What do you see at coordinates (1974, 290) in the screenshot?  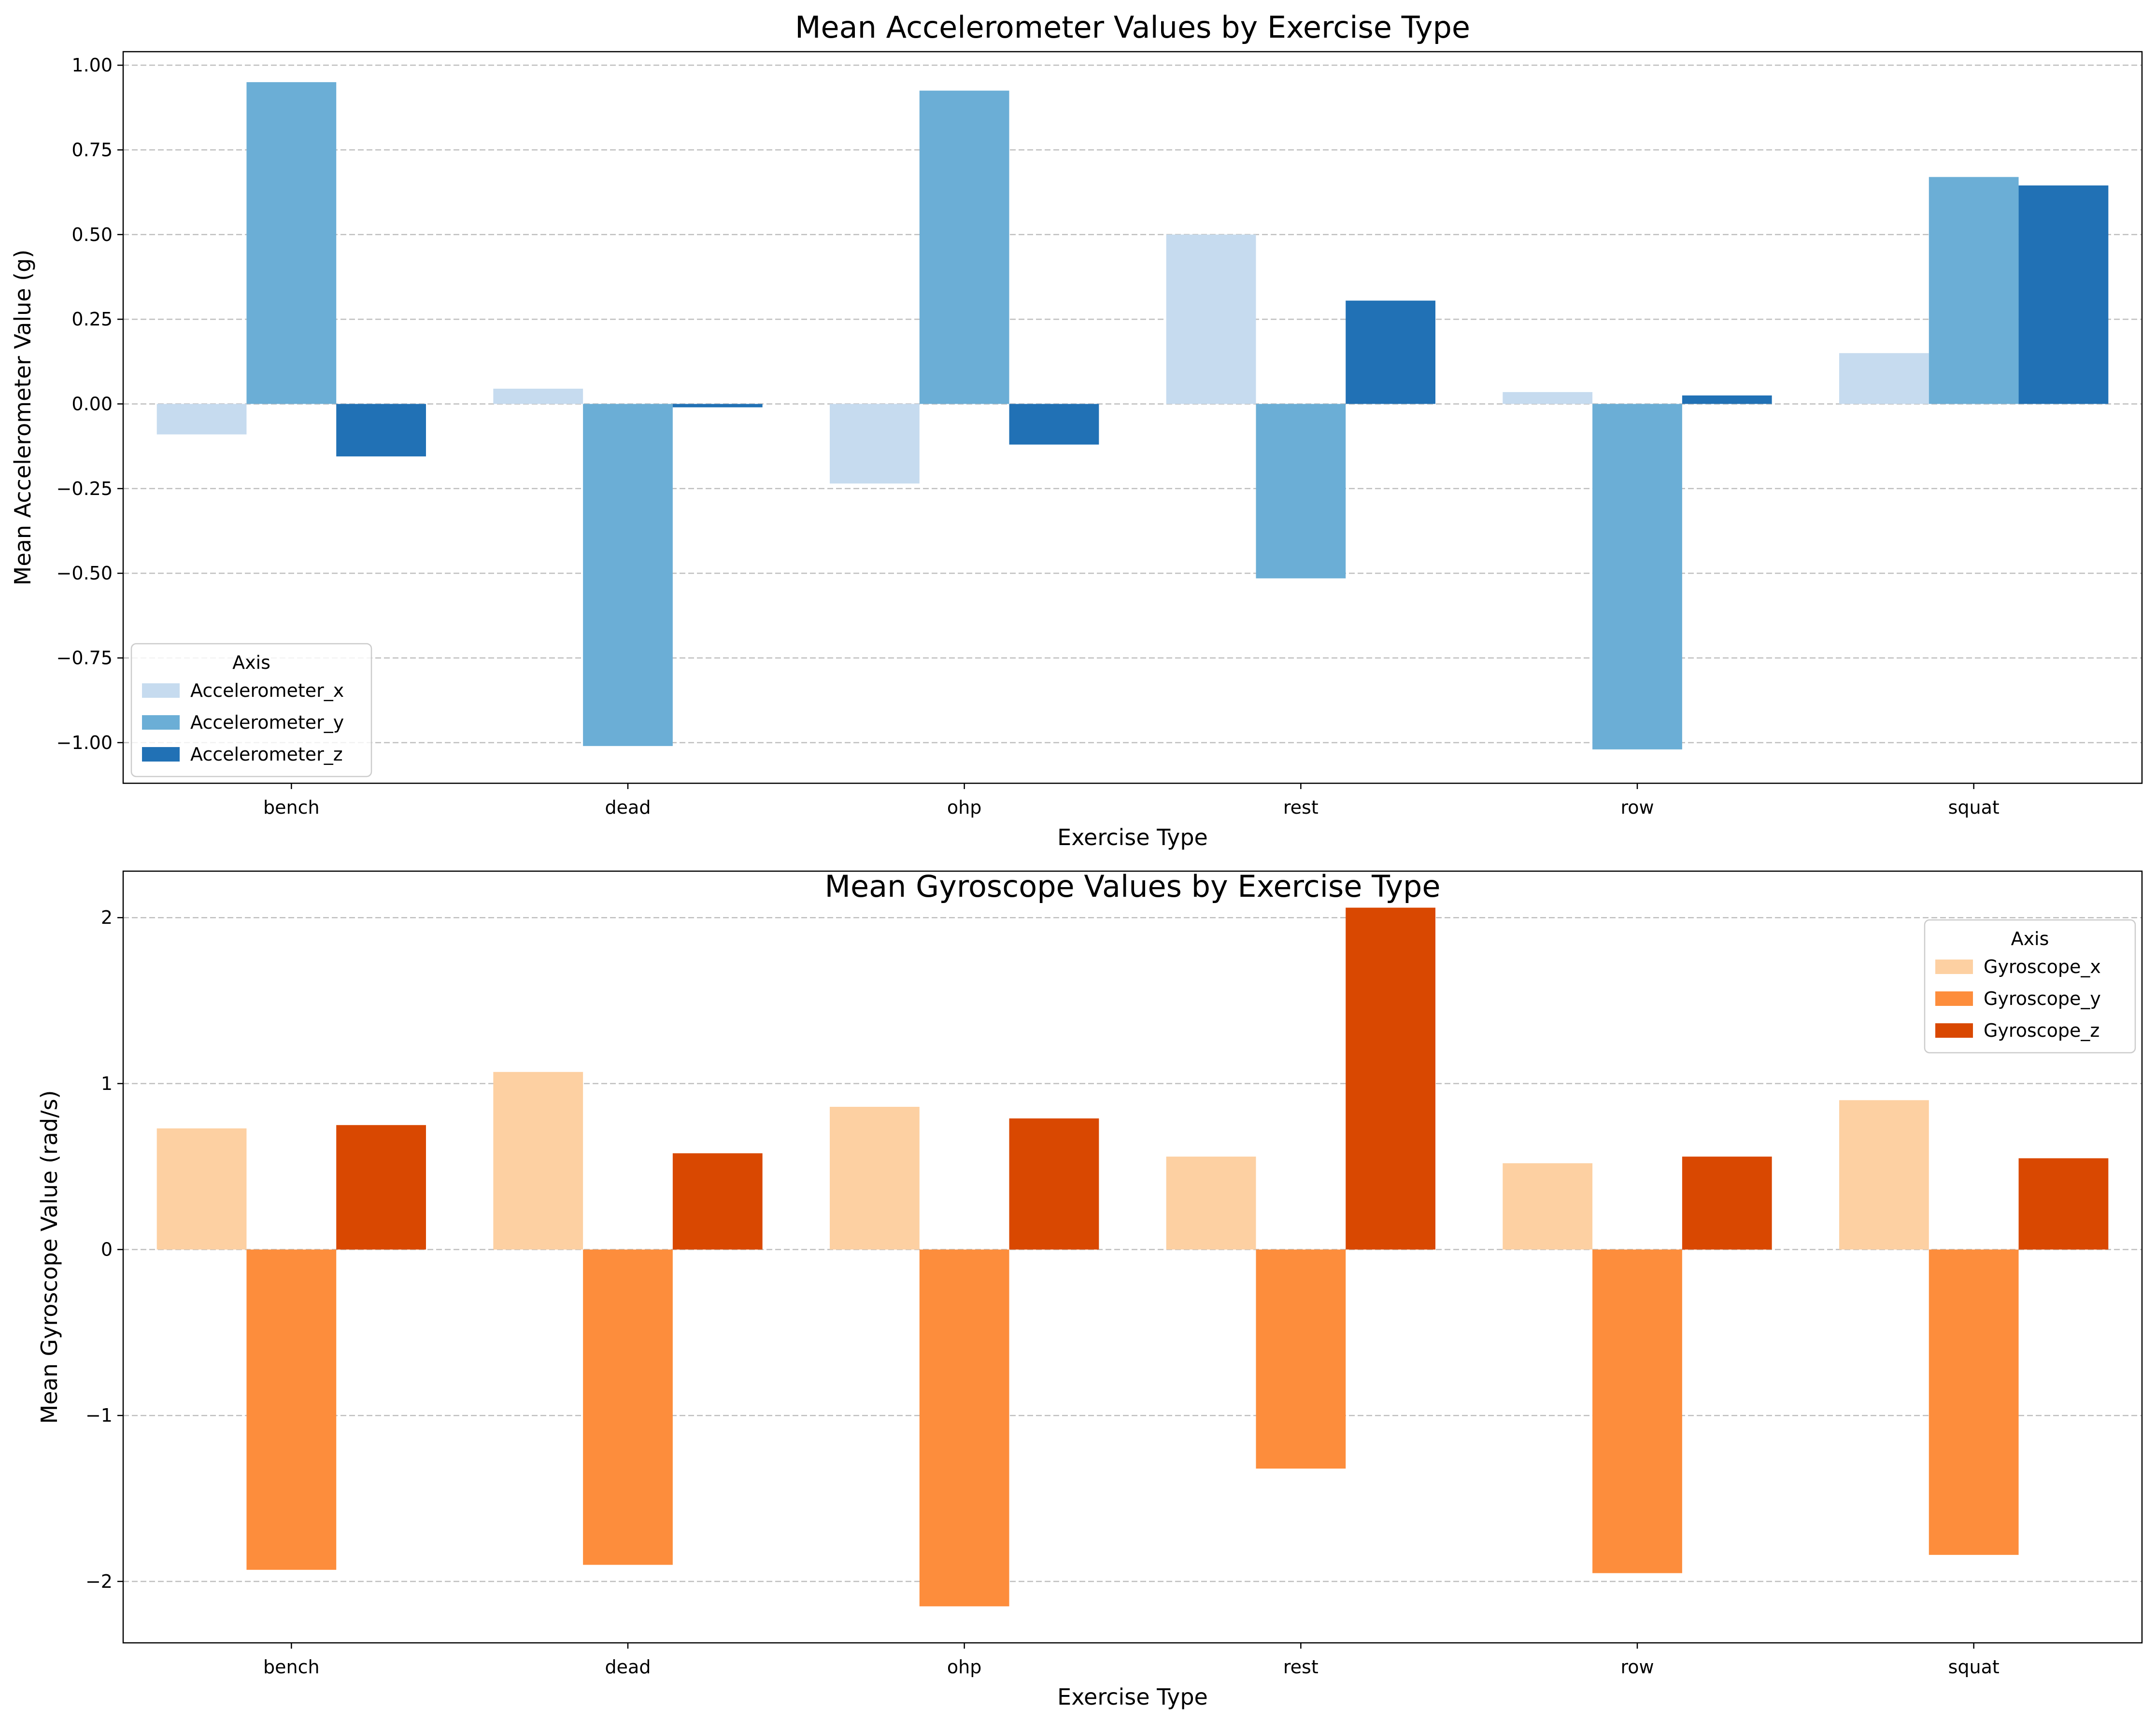 I see `bar-accelerometer-y-squat` at bounding box center [1974, 290].